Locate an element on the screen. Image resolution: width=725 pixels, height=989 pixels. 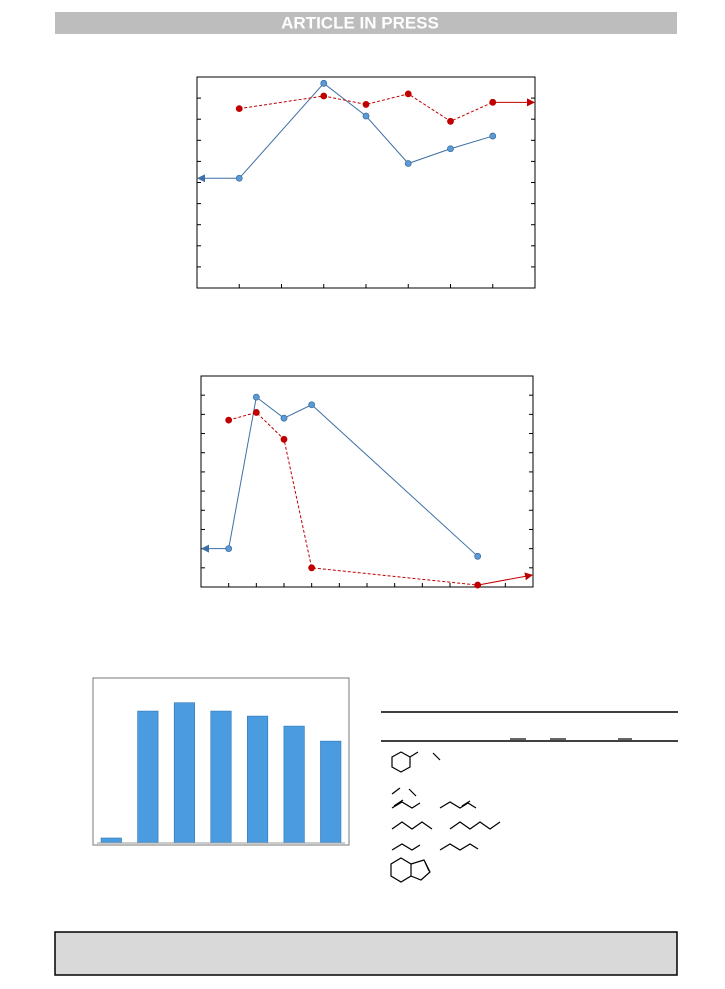
footer-box is located at coordinates (366, 953).